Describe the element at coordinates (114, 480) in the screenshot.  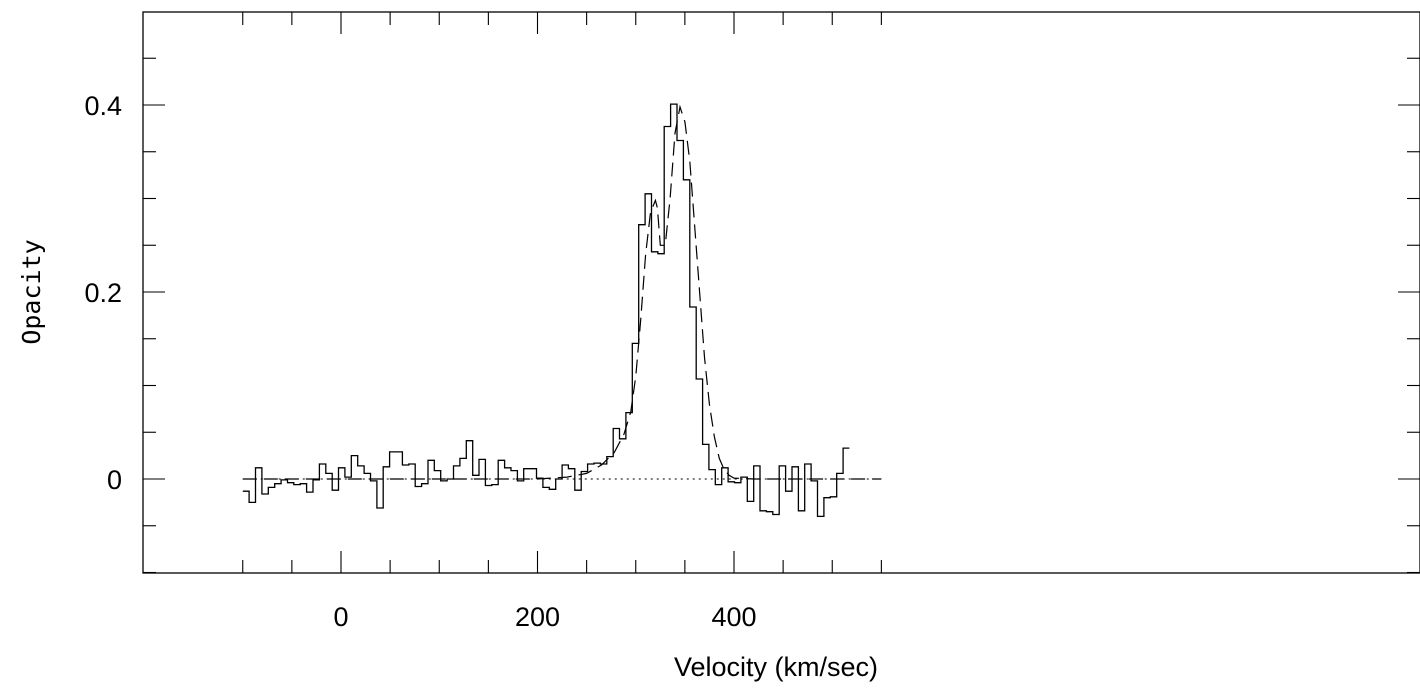
I see `y-tick-label: 0` at that location.